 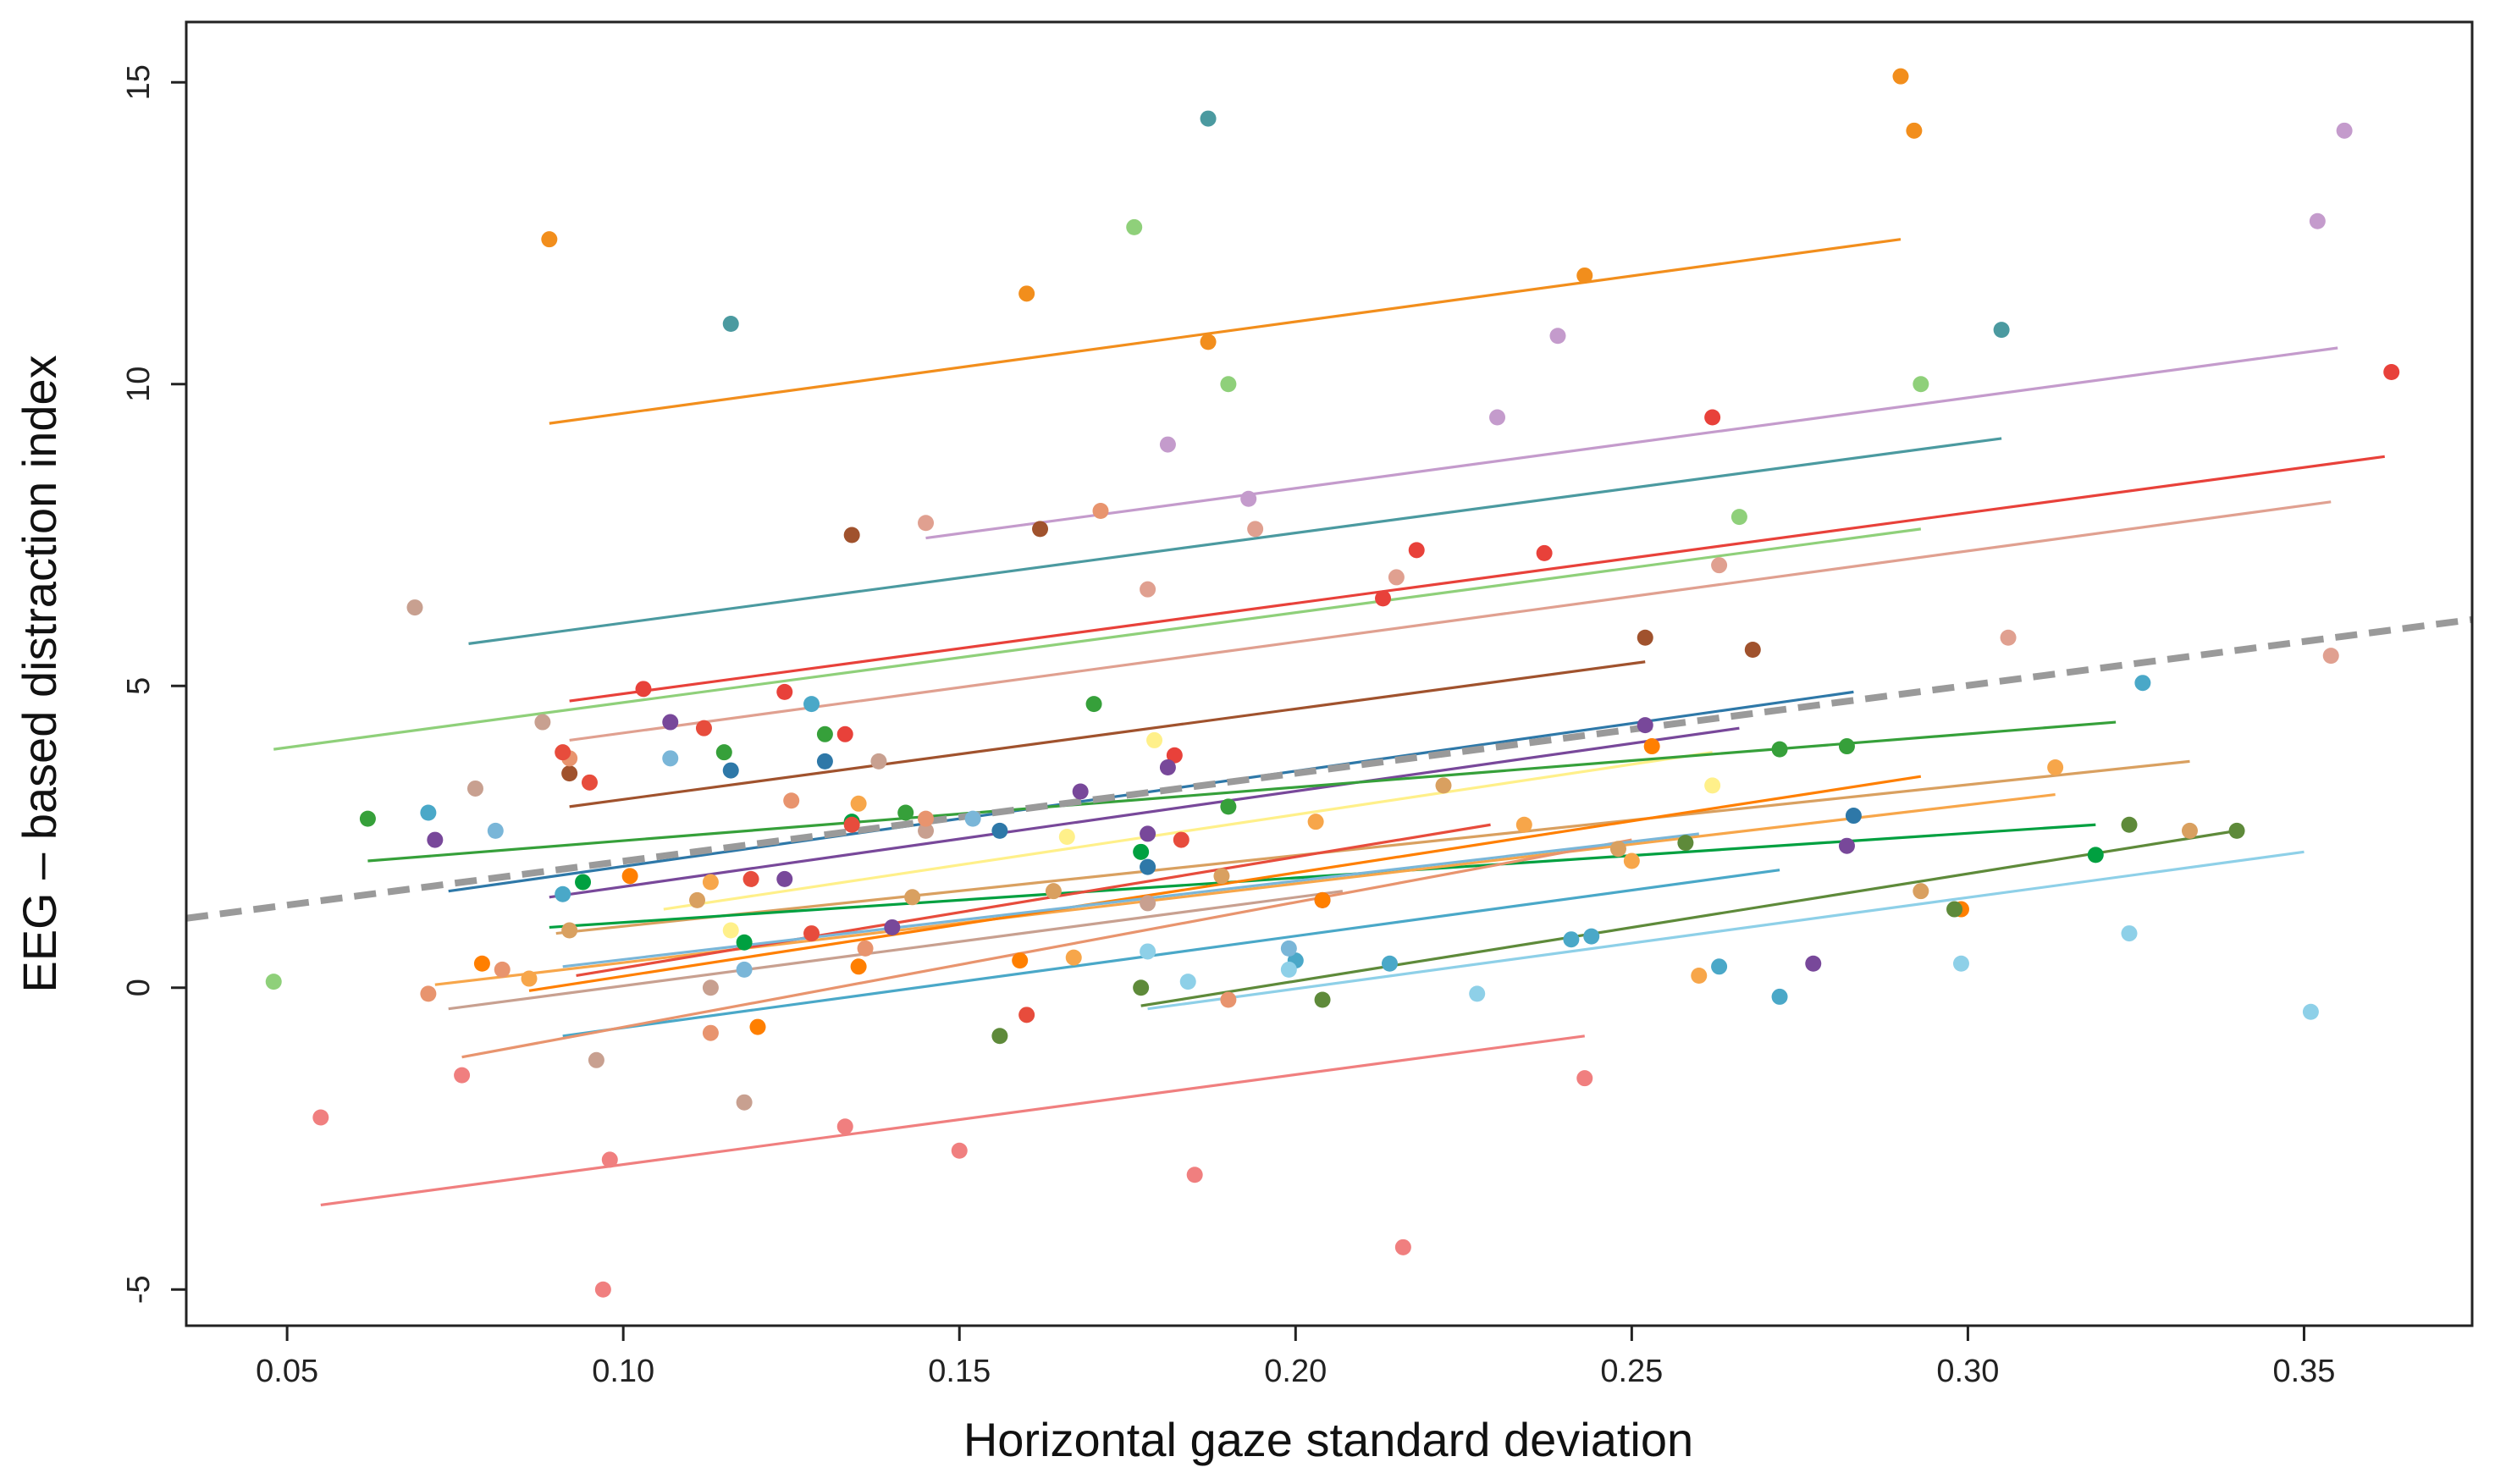 What do you see at coordinates (2303, 1371) in the screenshot?
I see `x-tick-label: 0.35` at bounding box center [2303, 1371].